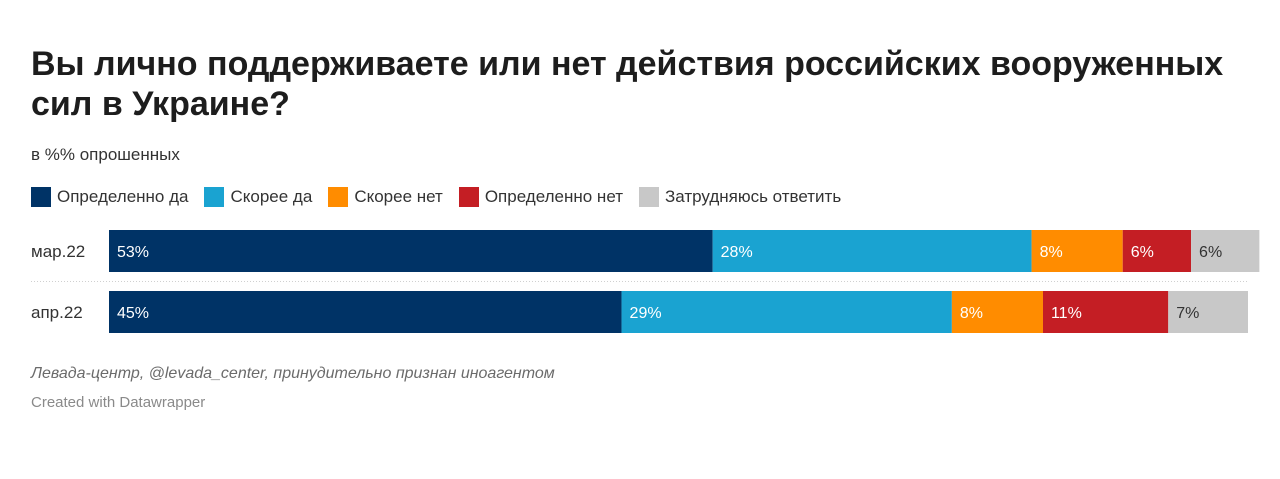  Describe the element at coordinates (58, 251) in the screenshot. I see `category-label: мар.22` at that location.